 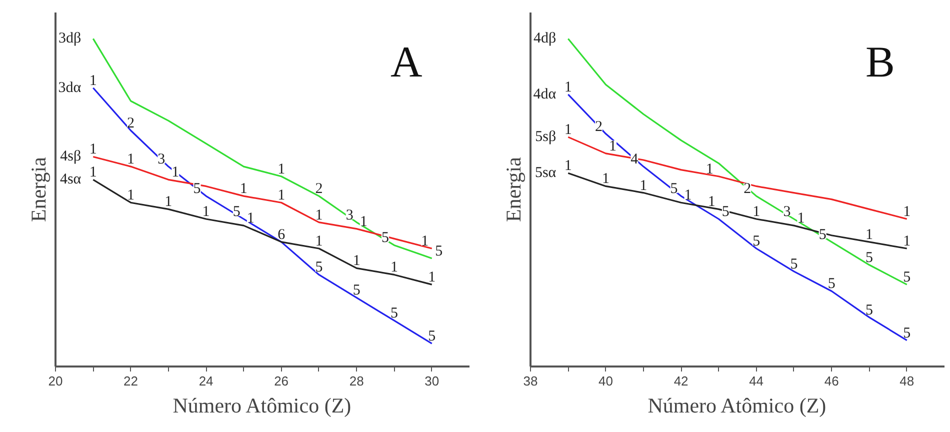 What do you see at coordinates (907, 381) in the screenshot?
I see `x-tick-label: 48` at bounding box center [907, 381].